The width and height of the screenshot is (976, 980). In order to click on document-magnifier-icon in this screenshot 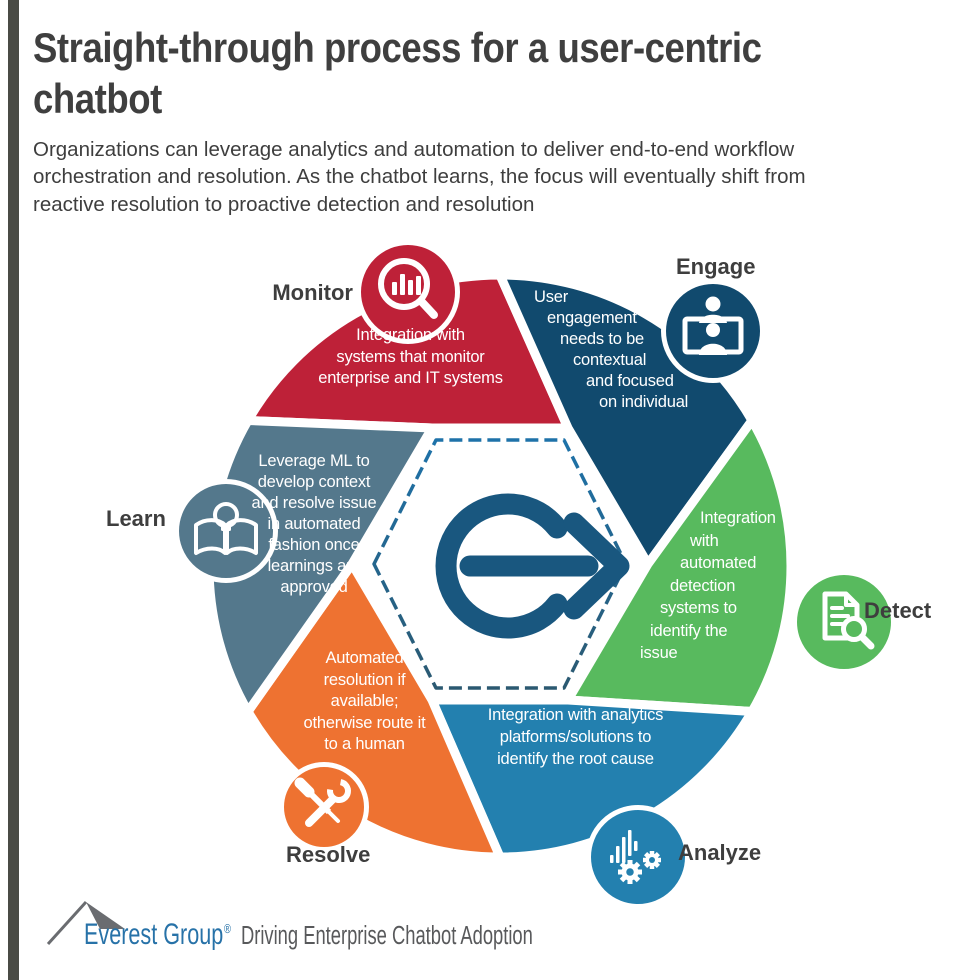, I will do `click(848, 620)`.